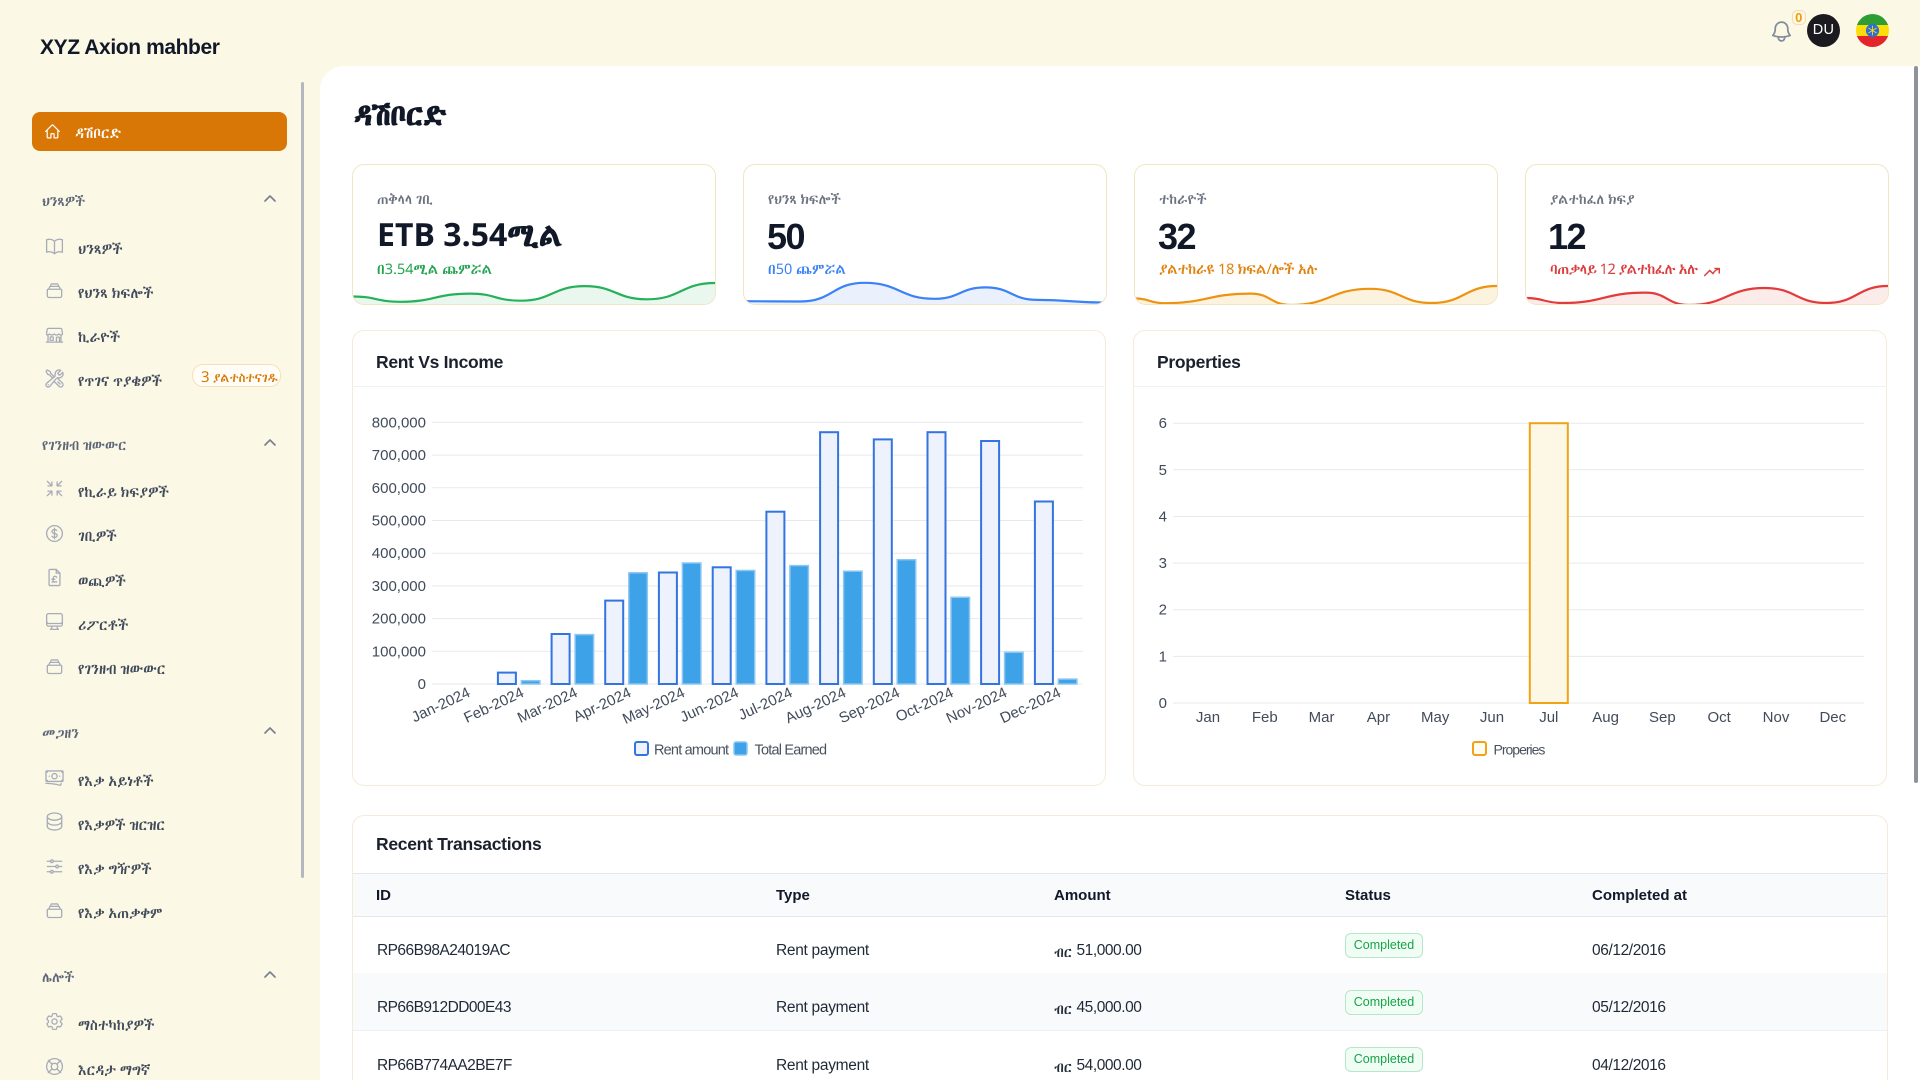  Describe the element at coordinates (1435, 717) in the screenshot. I see `svg-text: May` at that location.